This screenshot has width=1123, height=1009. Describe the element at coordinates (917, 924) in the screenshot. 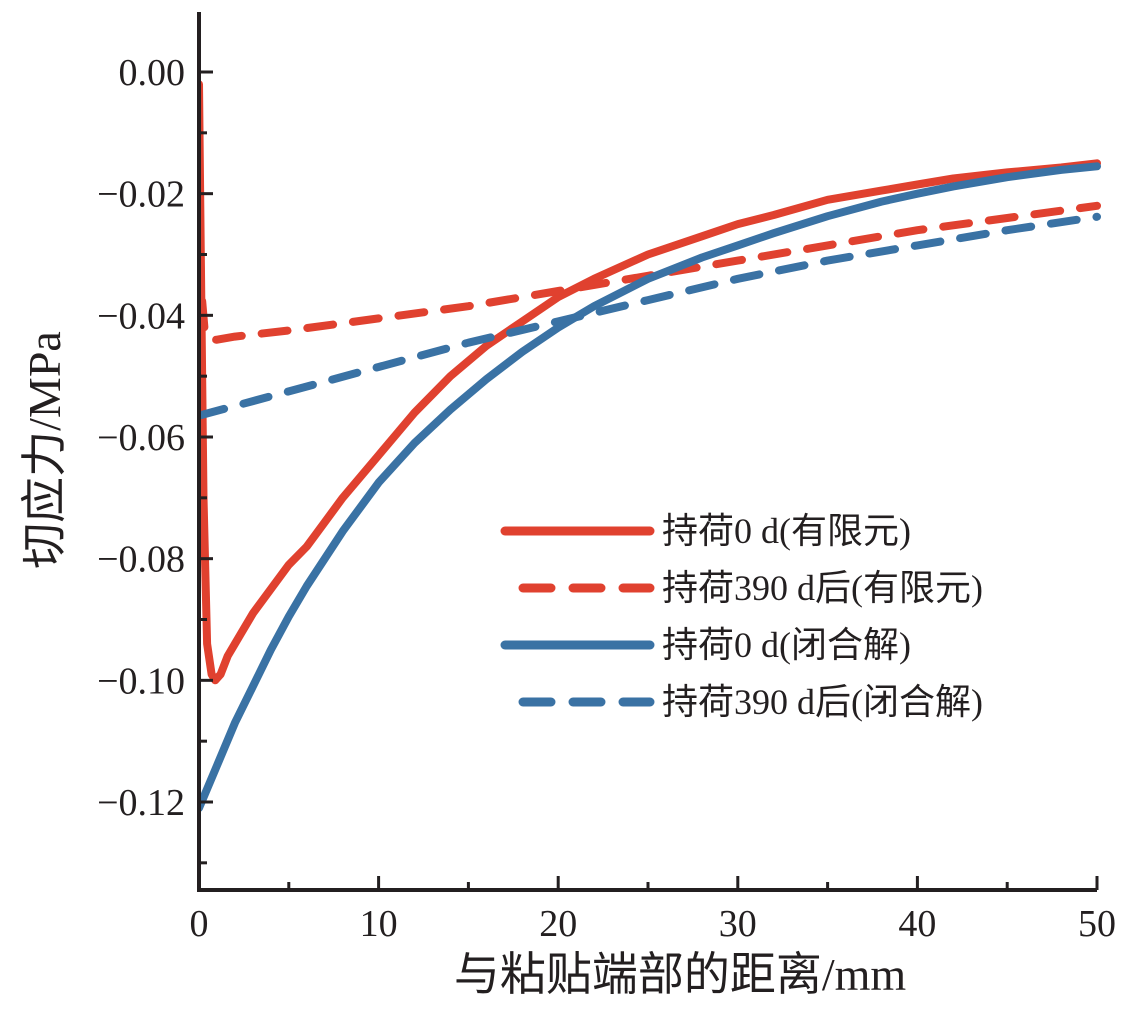

I see `x-tick-label: 40` at that location.